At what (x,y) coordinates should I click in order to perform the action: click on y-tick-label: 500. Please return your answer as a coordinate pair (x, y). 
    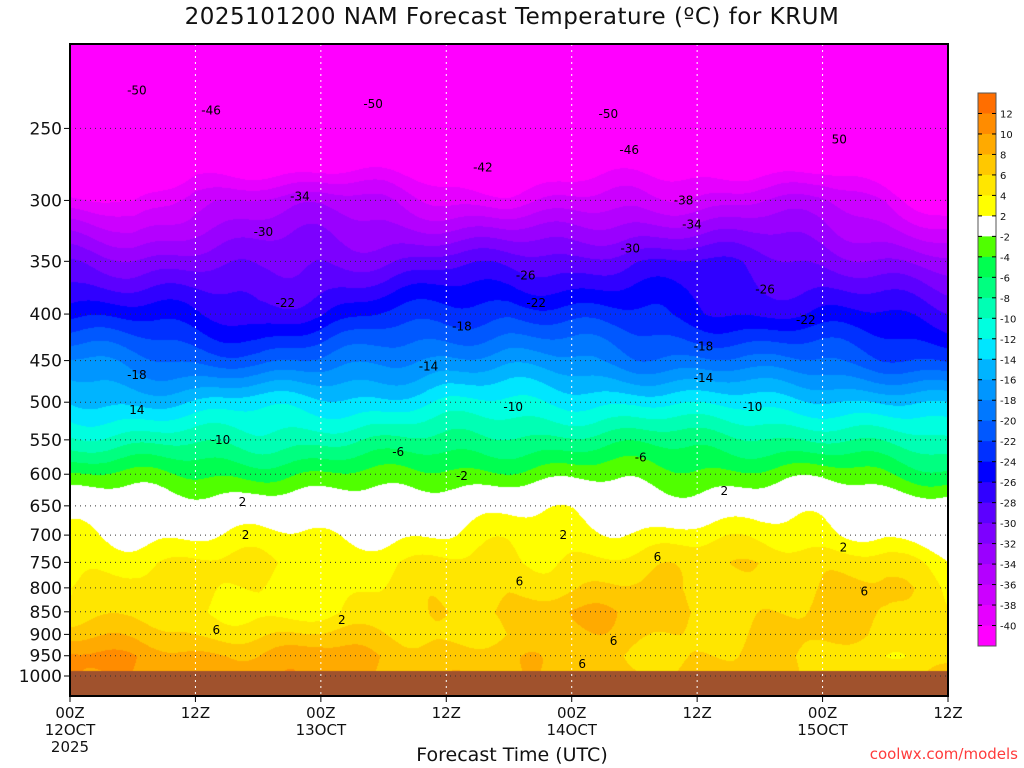
    Looking at the image, I should click on (46, 403).